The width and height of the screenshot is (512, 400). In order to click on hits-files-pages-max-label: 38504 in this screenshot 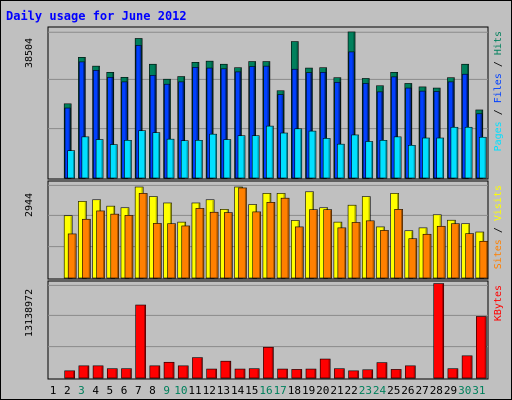, I will do `click(29, 53)`.